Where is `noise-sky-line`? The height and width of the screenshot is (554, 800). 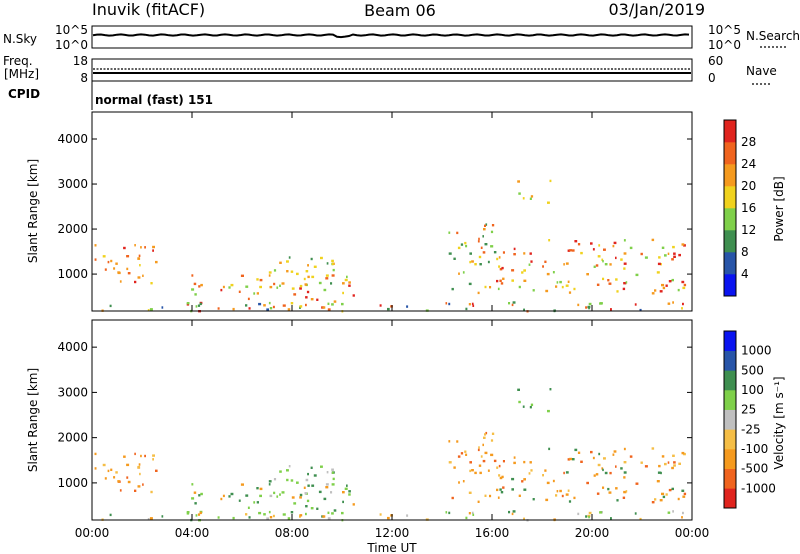 noise-sky-line is located at coordinates (391, 36).